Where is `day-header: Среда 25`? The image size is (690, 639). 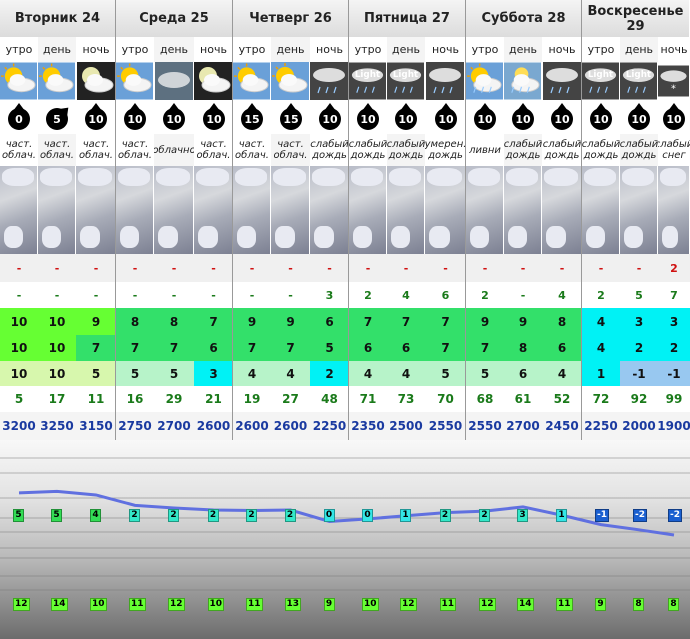
day-header: Среда 25 is located at coordinates (174, 18).